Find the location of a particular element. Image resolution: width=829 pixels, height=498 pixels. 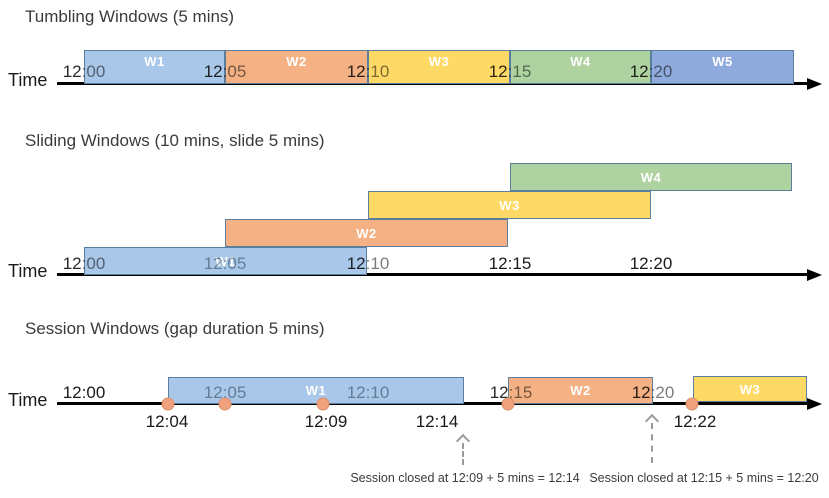

session-window-w1: W1 is located at coordinates (316, 390).